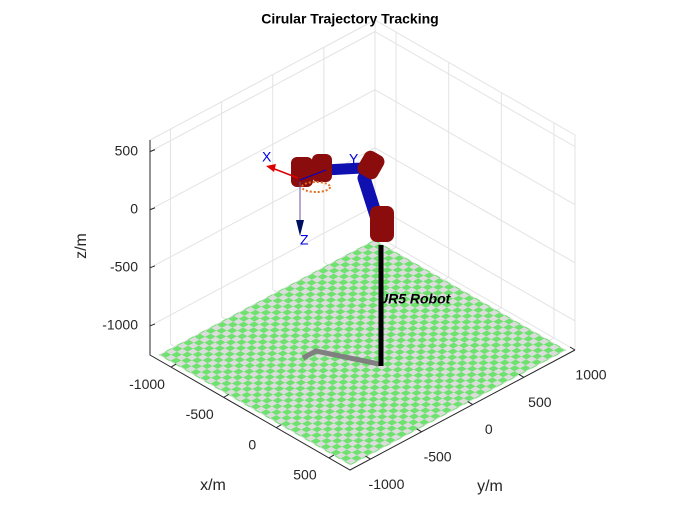 This screenshot has height=530, width=700. What do you see at coordinates (147, 384) in the screenshot?
I see `x-tick-label: -1000` at bounding box center [147, 384].